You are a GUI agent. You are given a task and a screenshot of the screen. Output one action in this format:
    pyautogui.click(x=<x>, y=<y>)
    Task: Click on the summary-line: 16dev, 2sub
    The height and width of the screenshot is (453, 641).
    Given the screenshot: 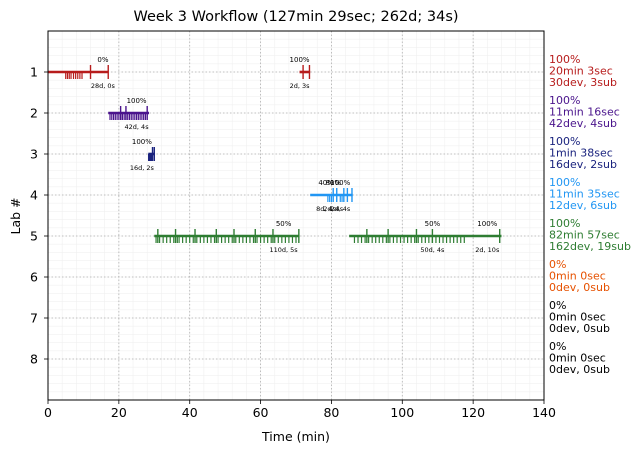 What is the action you would take?
    pyautogui.click(x=583, y=164)
    